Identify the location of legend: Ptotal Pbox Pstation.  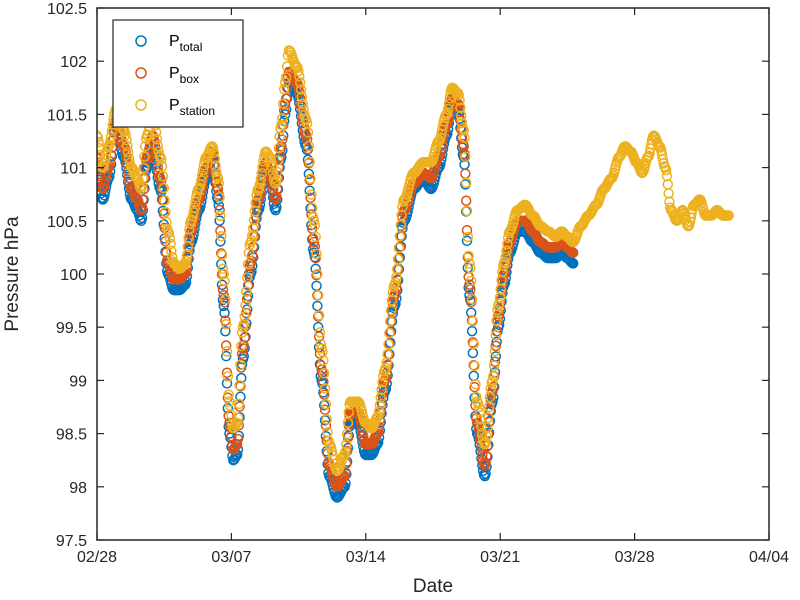
(178, 73).